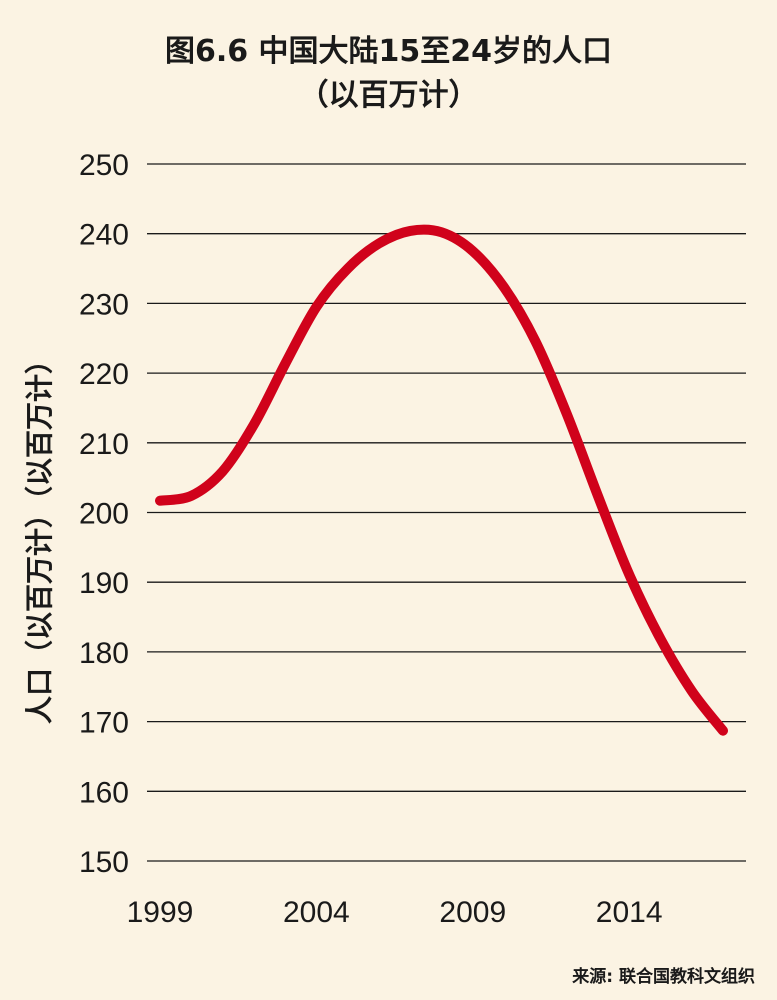 The image size is (777, 1000). Describe the element at coordinates (222, 471) in the screenshot. I see `data-point-2001` at that location.